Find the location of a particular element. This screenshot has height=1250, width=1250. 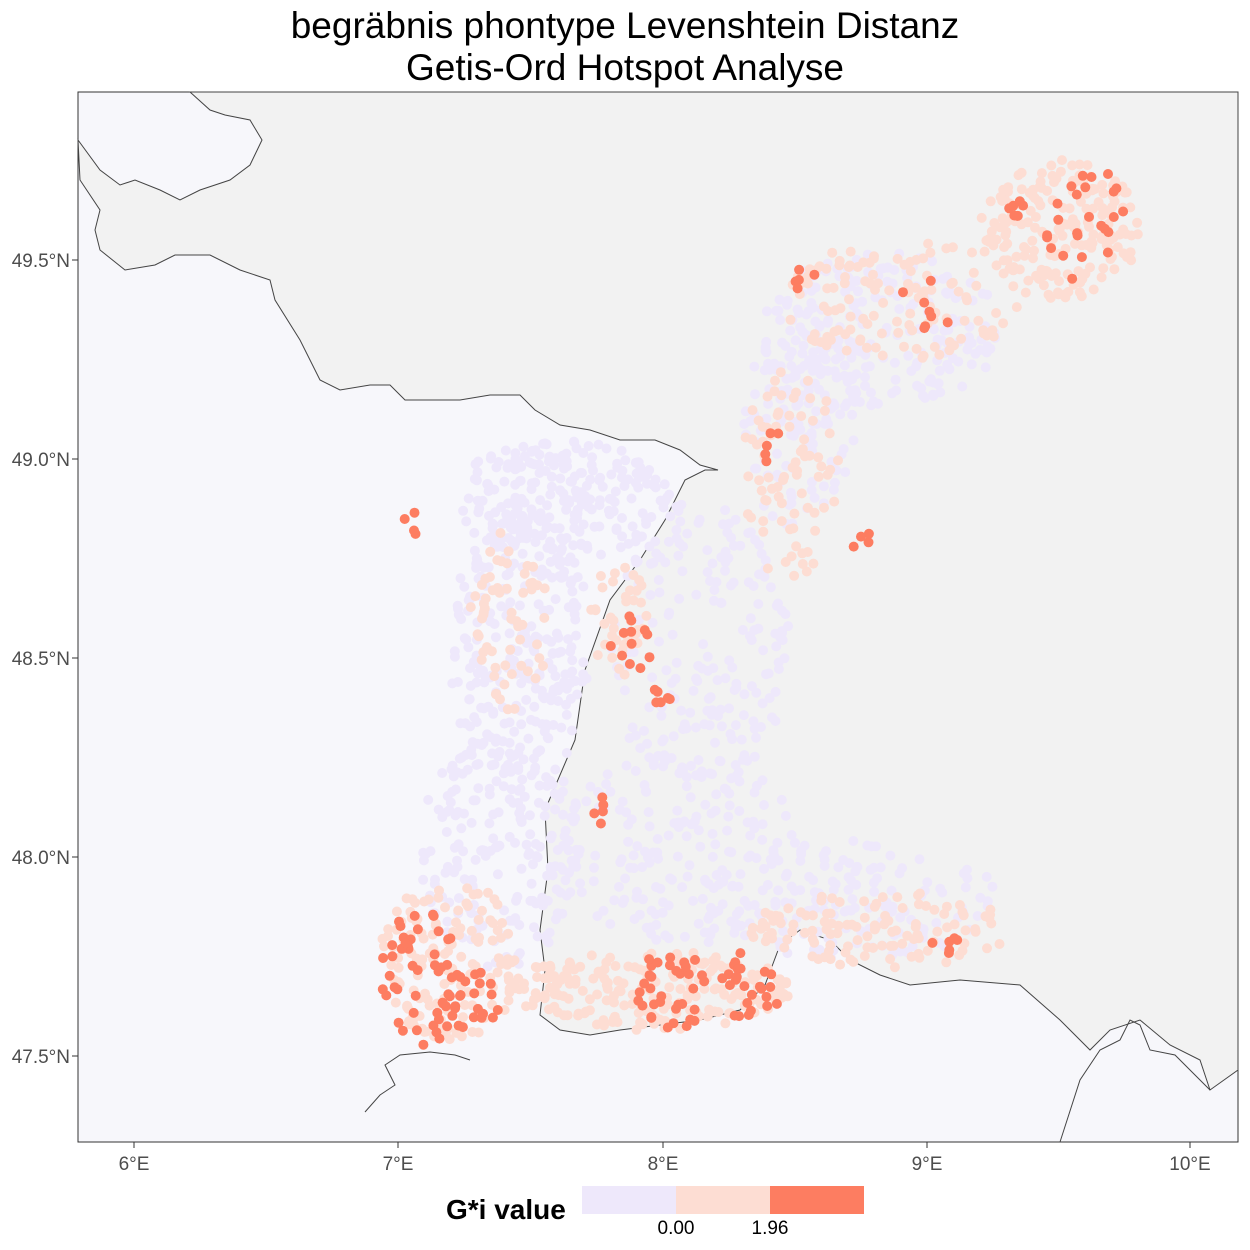

legend-swatch-high is located at coordinates (817, 1200).